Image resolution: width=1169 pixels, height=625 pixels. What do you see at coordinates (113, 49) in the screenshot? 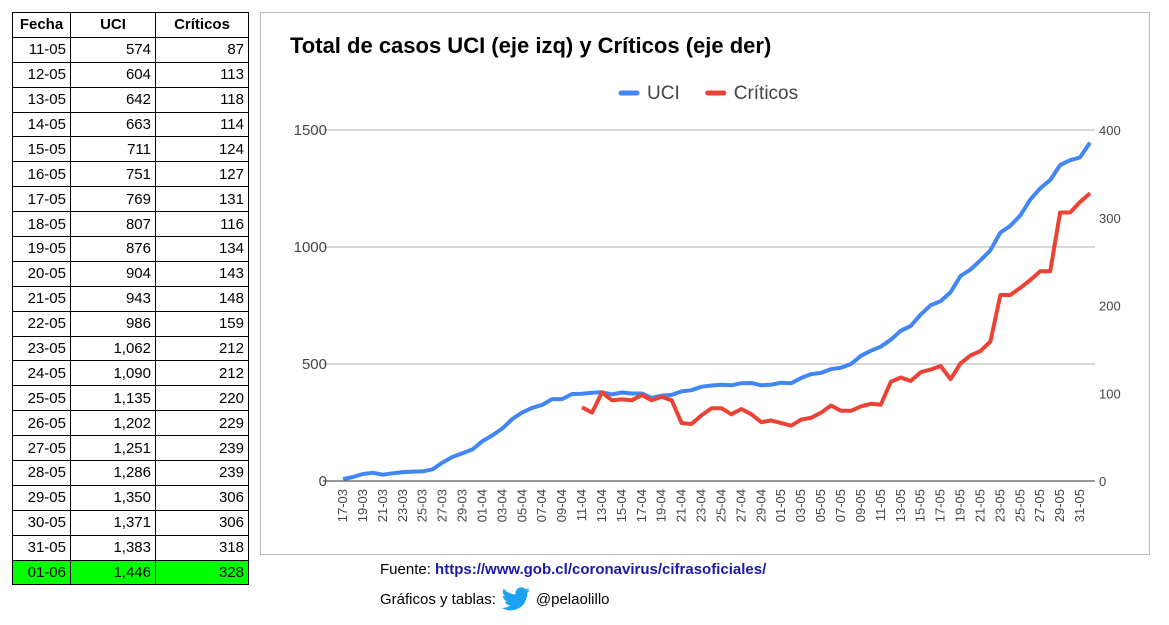
I see `table-cell: 574` at bounding box center [113, 49].